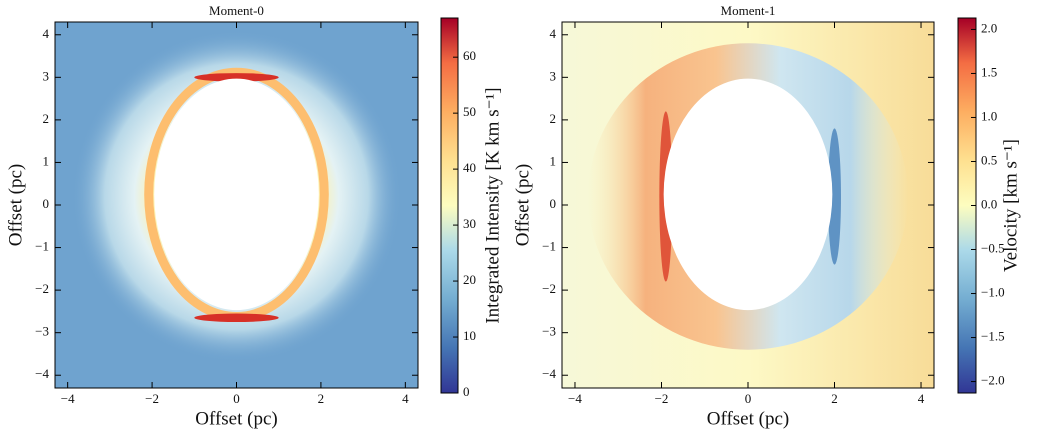 Image resolution: width=1046 pixels, height=437 pixels. I want to click on colorbar-tick-label: 2.0, so click(989, 27).